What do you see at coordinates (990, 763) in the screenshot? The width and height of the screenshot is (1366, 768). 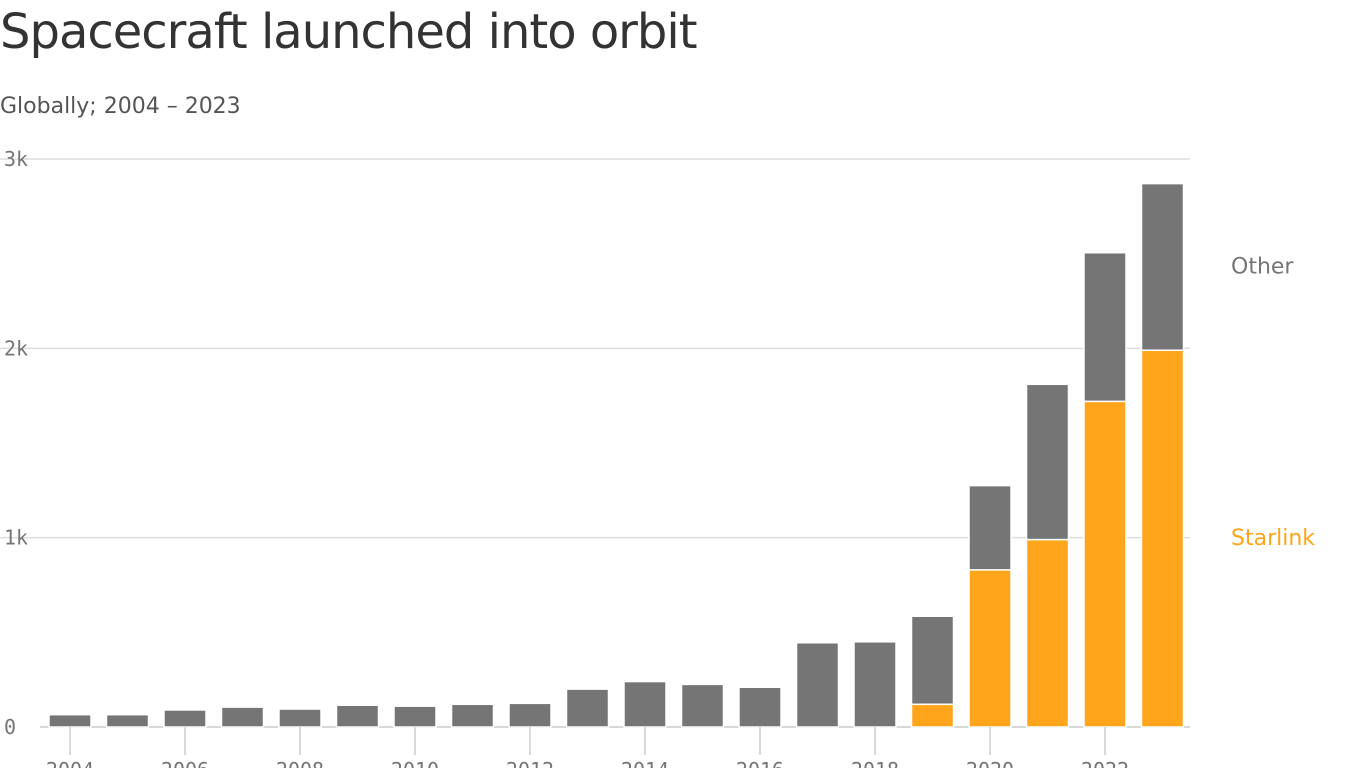 I see `x-tick-label-2020: 2020` at bounding box center [990, 763].